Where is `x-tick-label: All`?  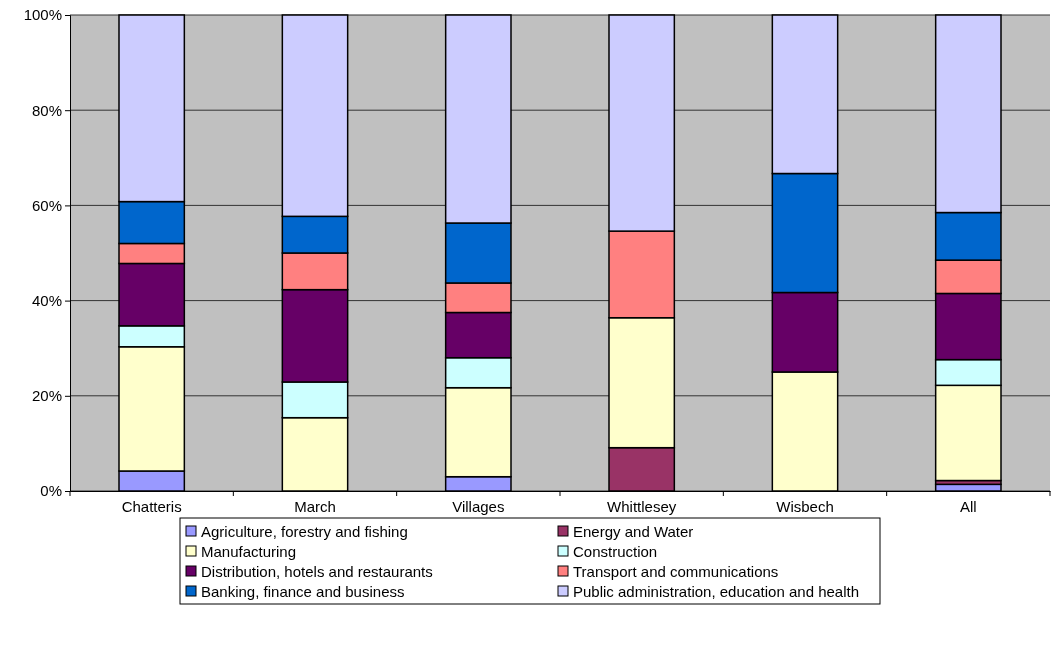
x-tick-label: All is located at coordinates (968, 506).